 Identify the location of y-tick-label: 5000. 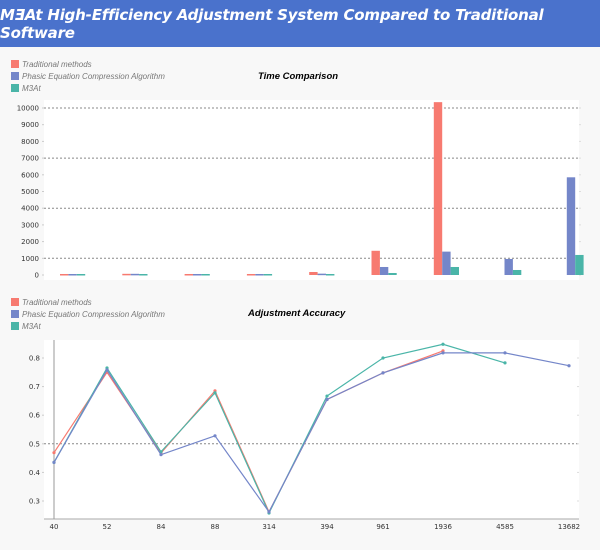
(30, 192).